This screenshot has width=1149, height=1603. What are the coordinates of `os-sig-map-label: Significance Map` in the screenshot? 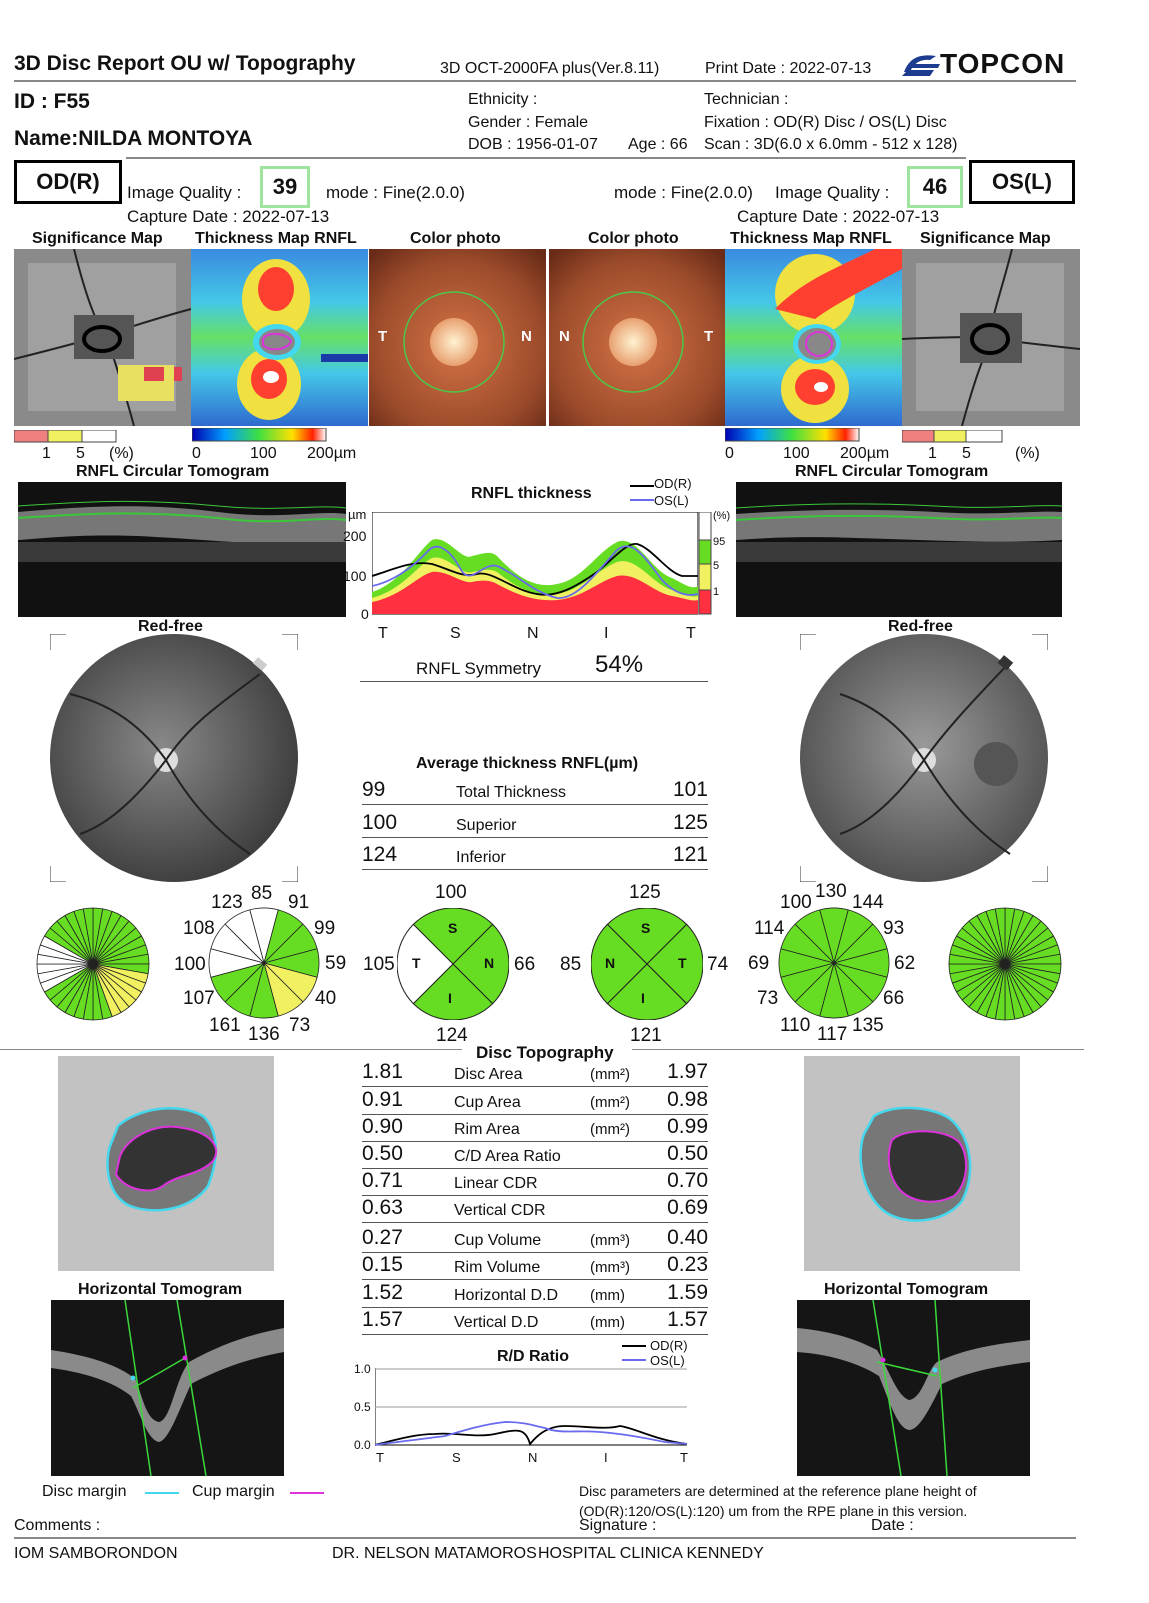 It's located at (985, 238).